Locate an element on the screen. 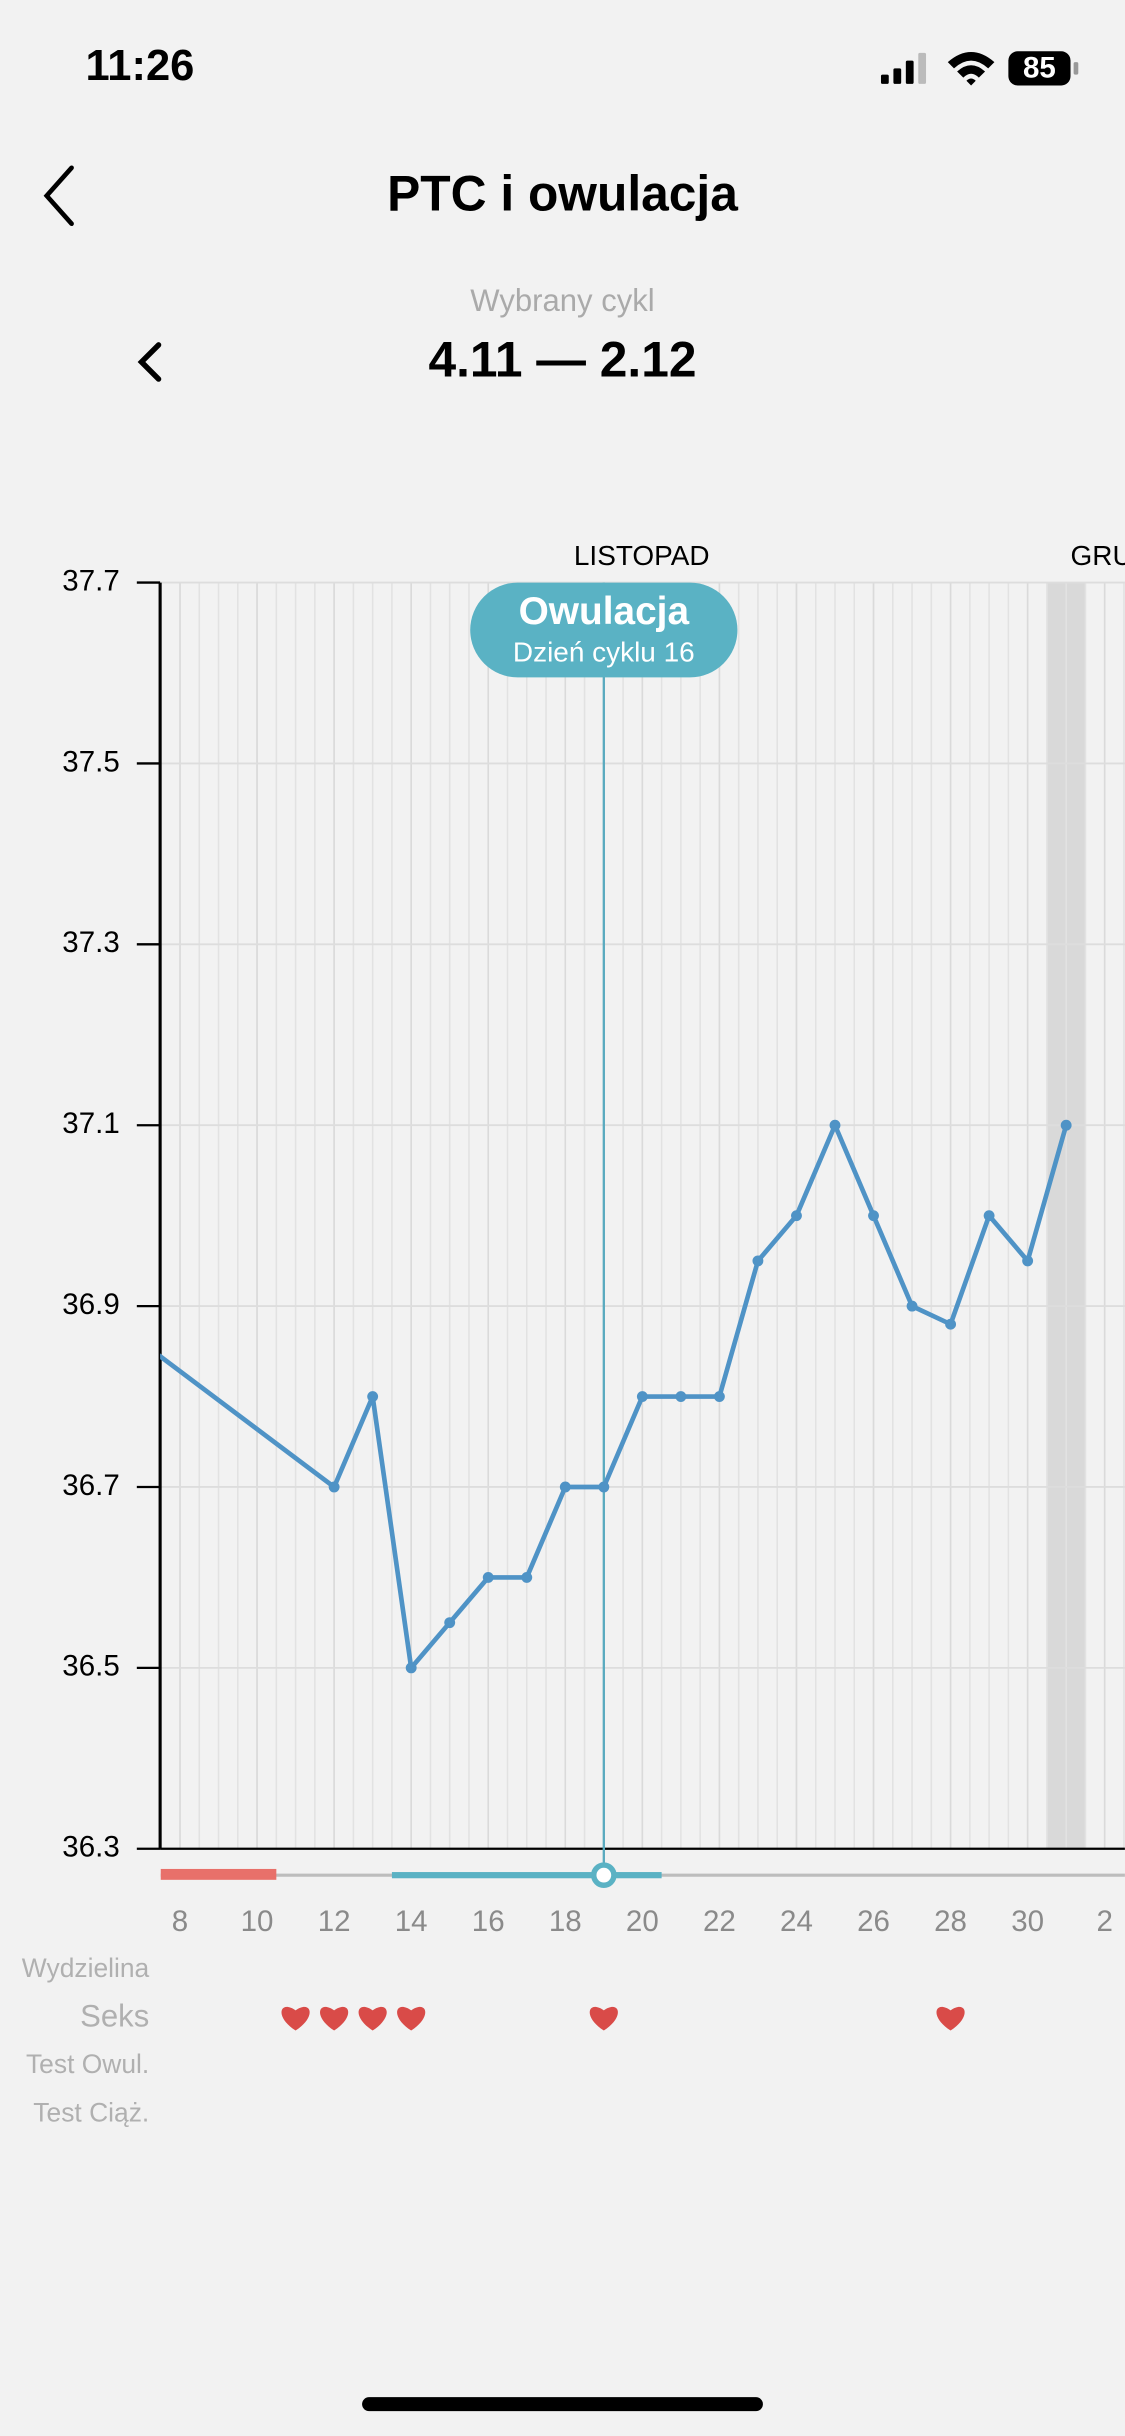 This screenshot has height=2436, width=1125. month-label: LISTOPAD is located at coordinates (642, 555).